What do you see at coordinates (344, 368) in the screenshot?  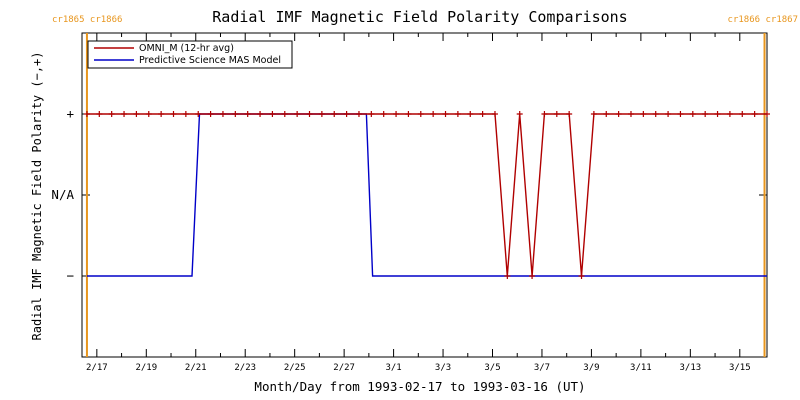 I see `x-tick-label: 2/27` at bounding box center [344, 368].